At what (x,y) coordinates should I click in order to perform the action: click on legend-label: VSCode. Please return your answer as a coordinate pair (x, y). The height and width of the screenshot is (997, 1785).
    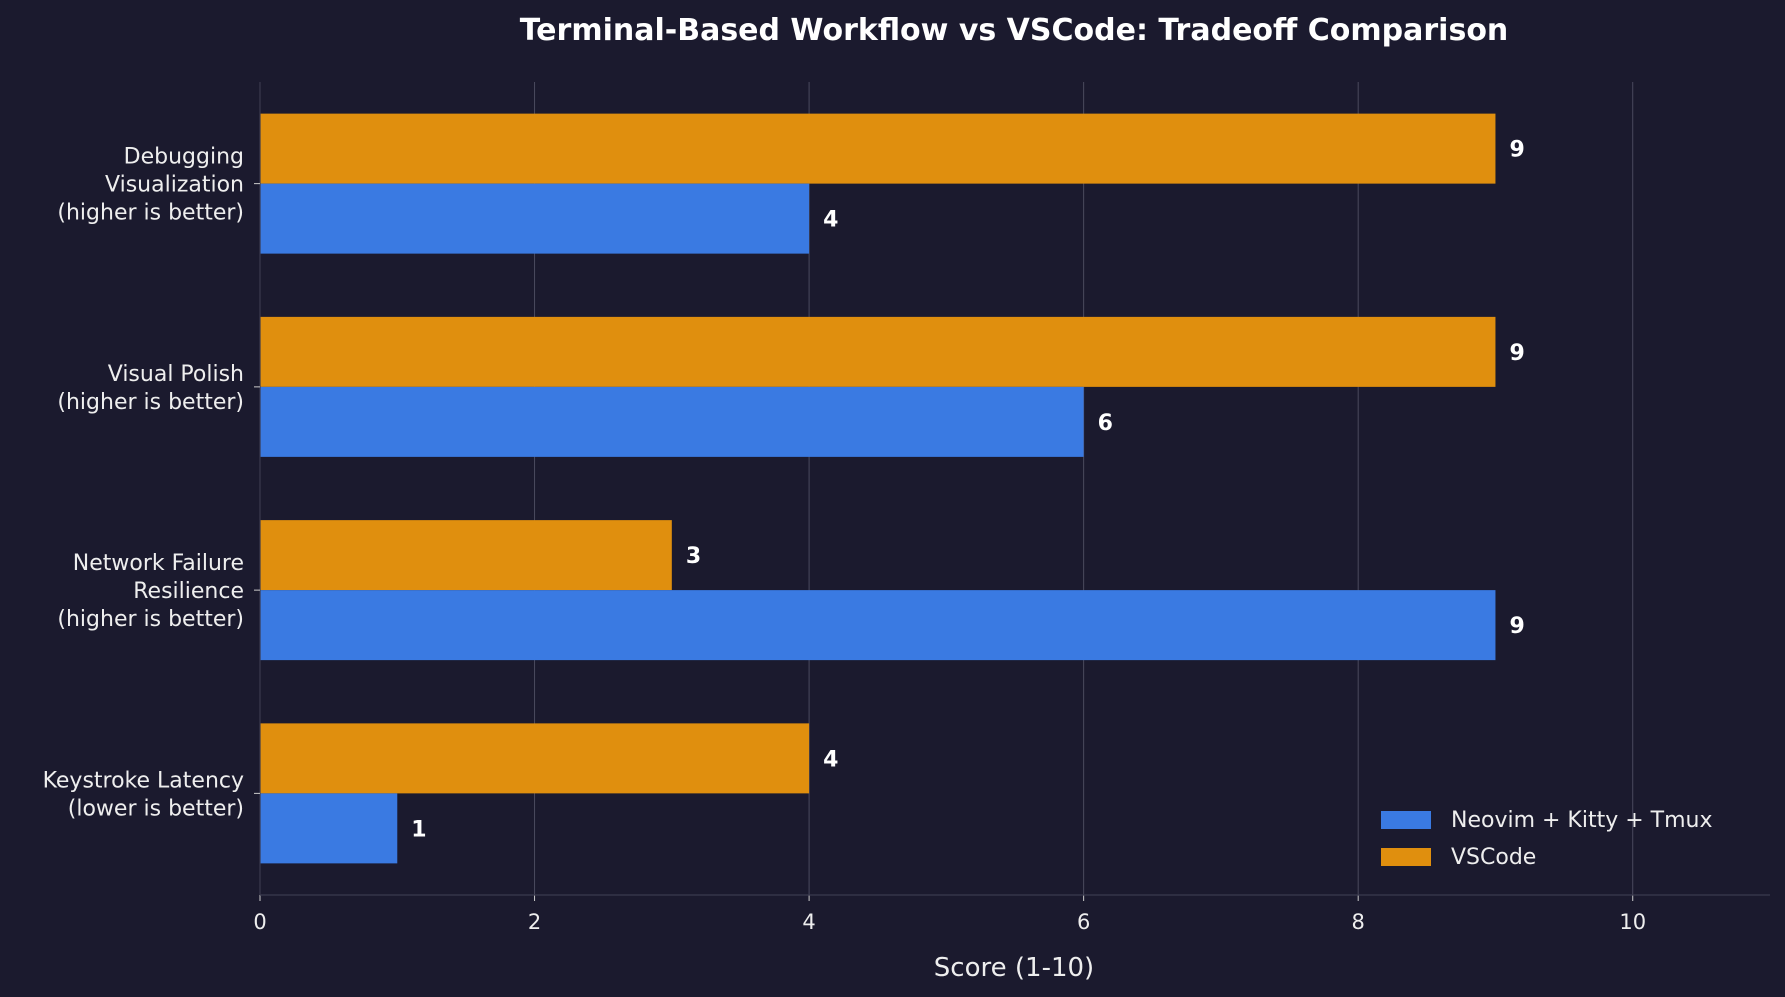
    Looking at the image, I should click on (1493, 857).